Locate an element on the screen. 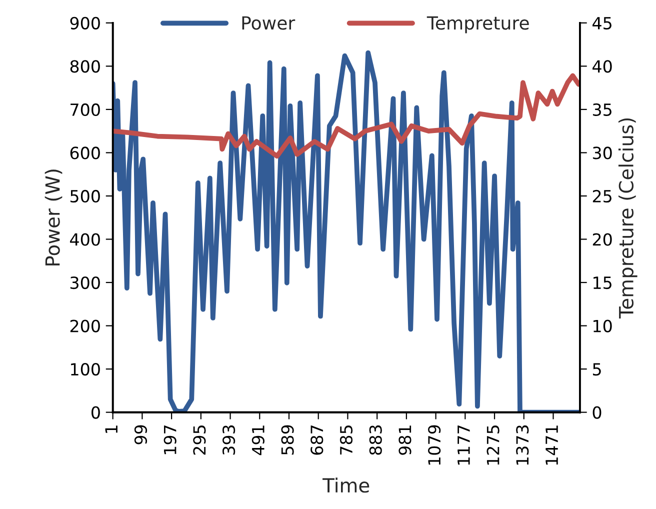 Image resolution: width=656 pixels, height=509 pixels. x-tick-label: 1 is located at coordinates (111, 429).